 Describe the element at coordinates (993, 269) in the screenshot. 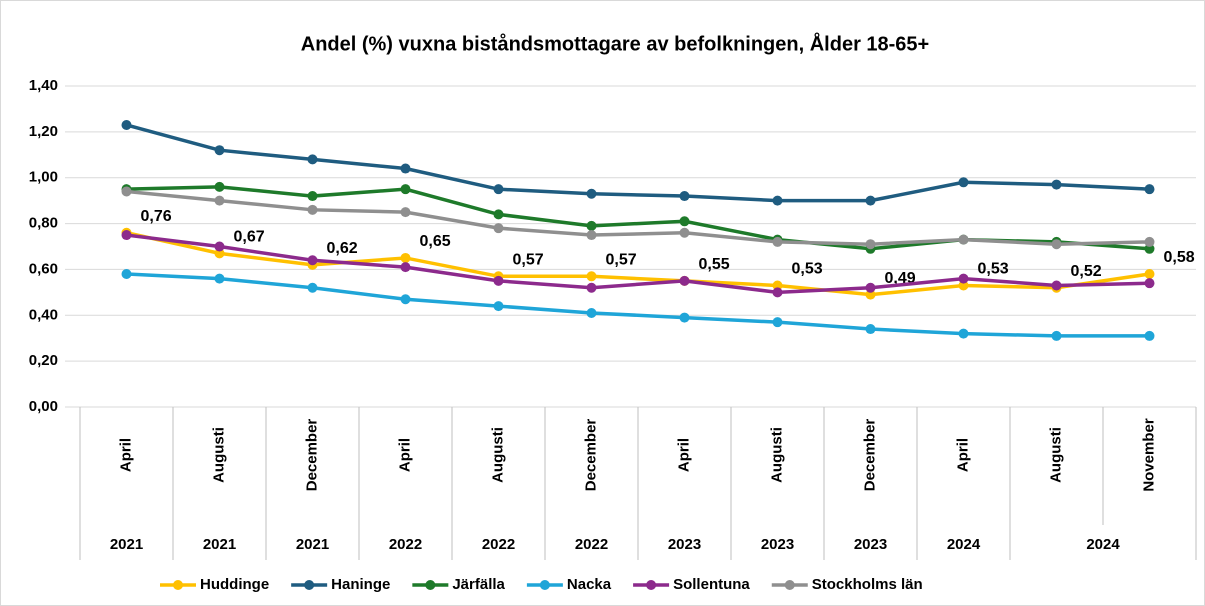

I see `data-label: 0,53` at that location.